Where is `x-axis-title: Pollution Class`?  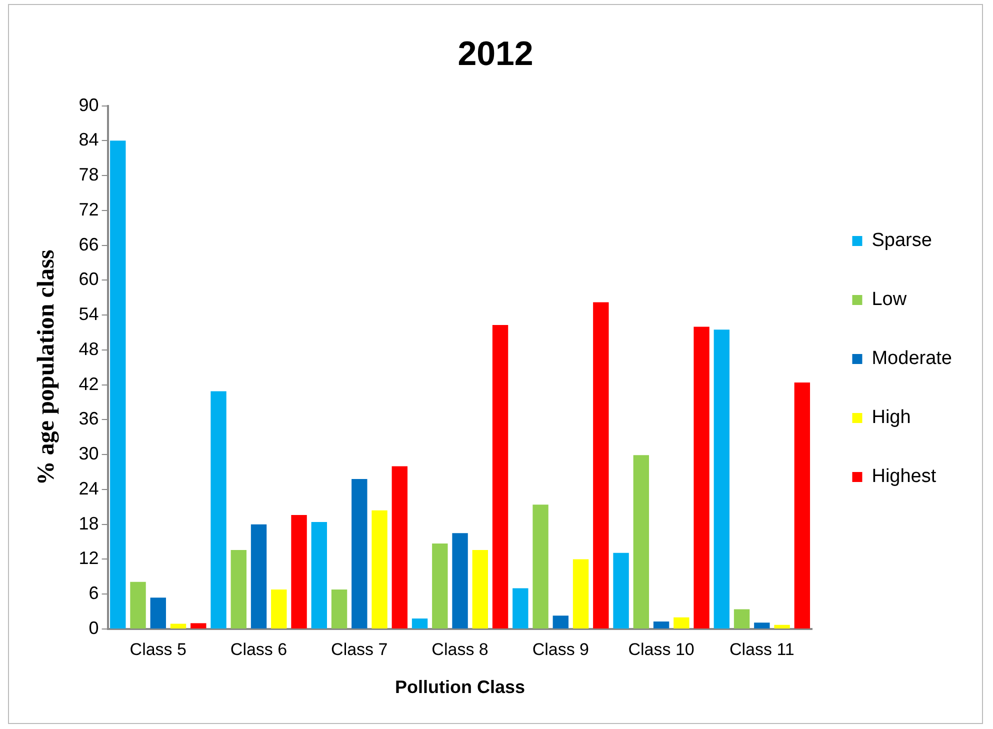 x-axis-title: Pollution Class is located at coordinates (460, 687).